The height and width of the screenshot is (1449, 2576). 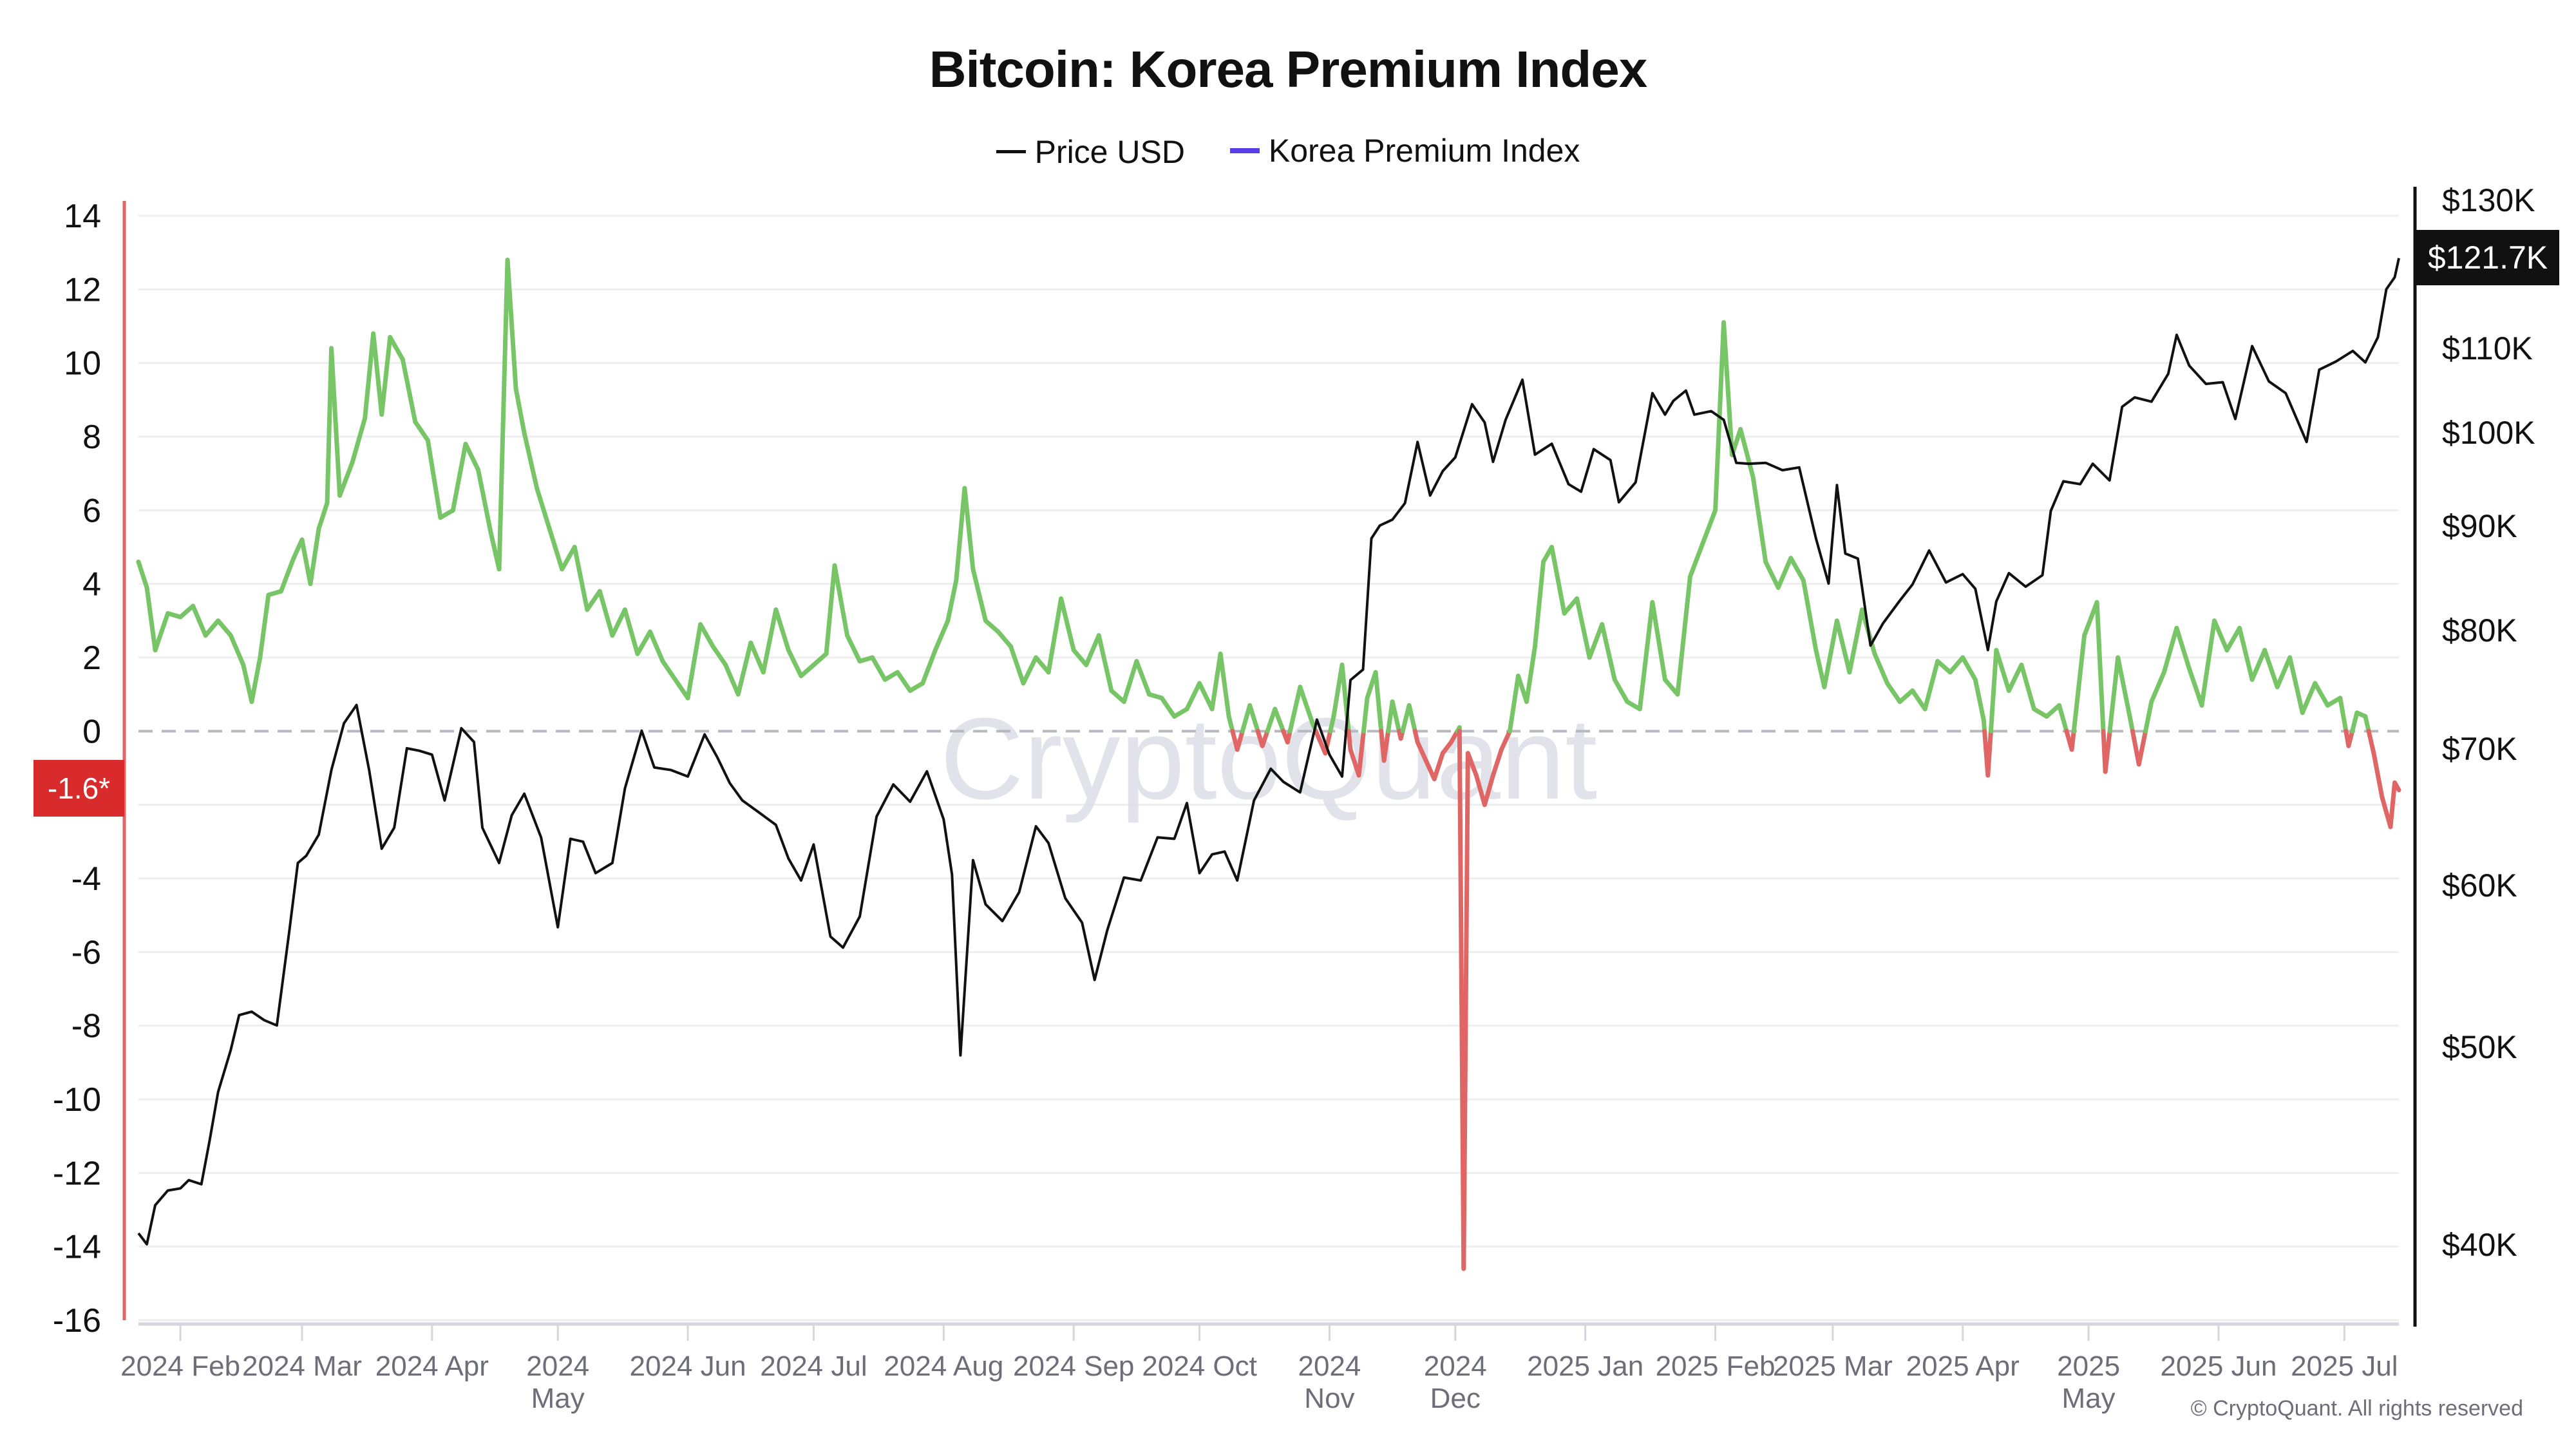 I want to click on left-axis-tick-label: 2, so click(x=92, y=658).